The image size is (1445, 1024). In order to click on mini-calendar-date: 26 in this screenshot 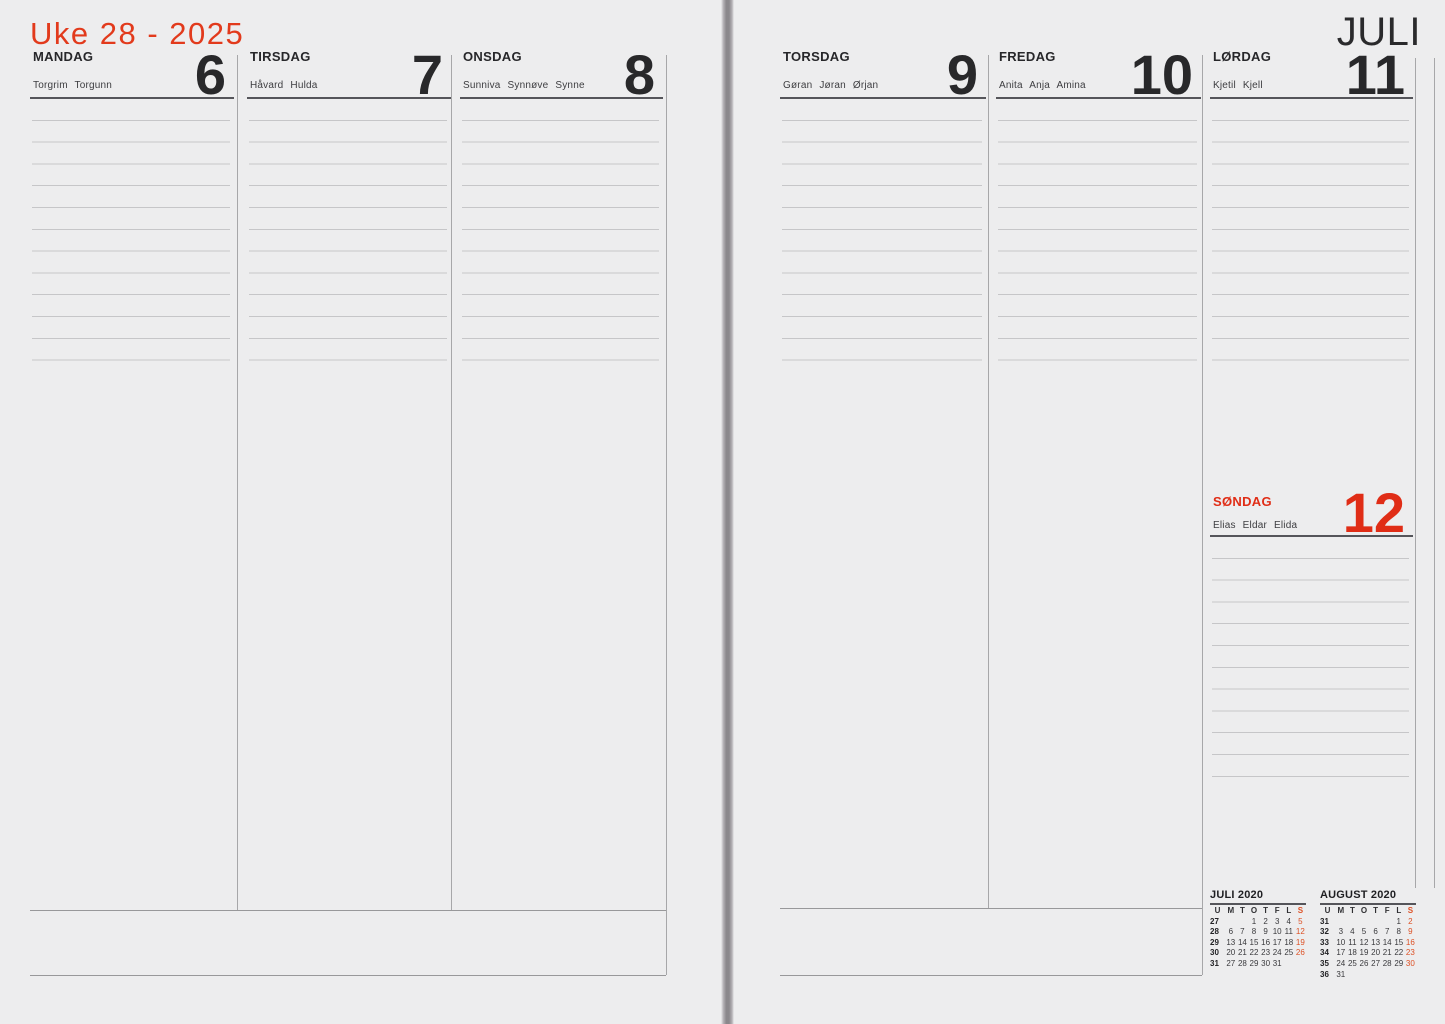, I will do `click(1300, 953)`.